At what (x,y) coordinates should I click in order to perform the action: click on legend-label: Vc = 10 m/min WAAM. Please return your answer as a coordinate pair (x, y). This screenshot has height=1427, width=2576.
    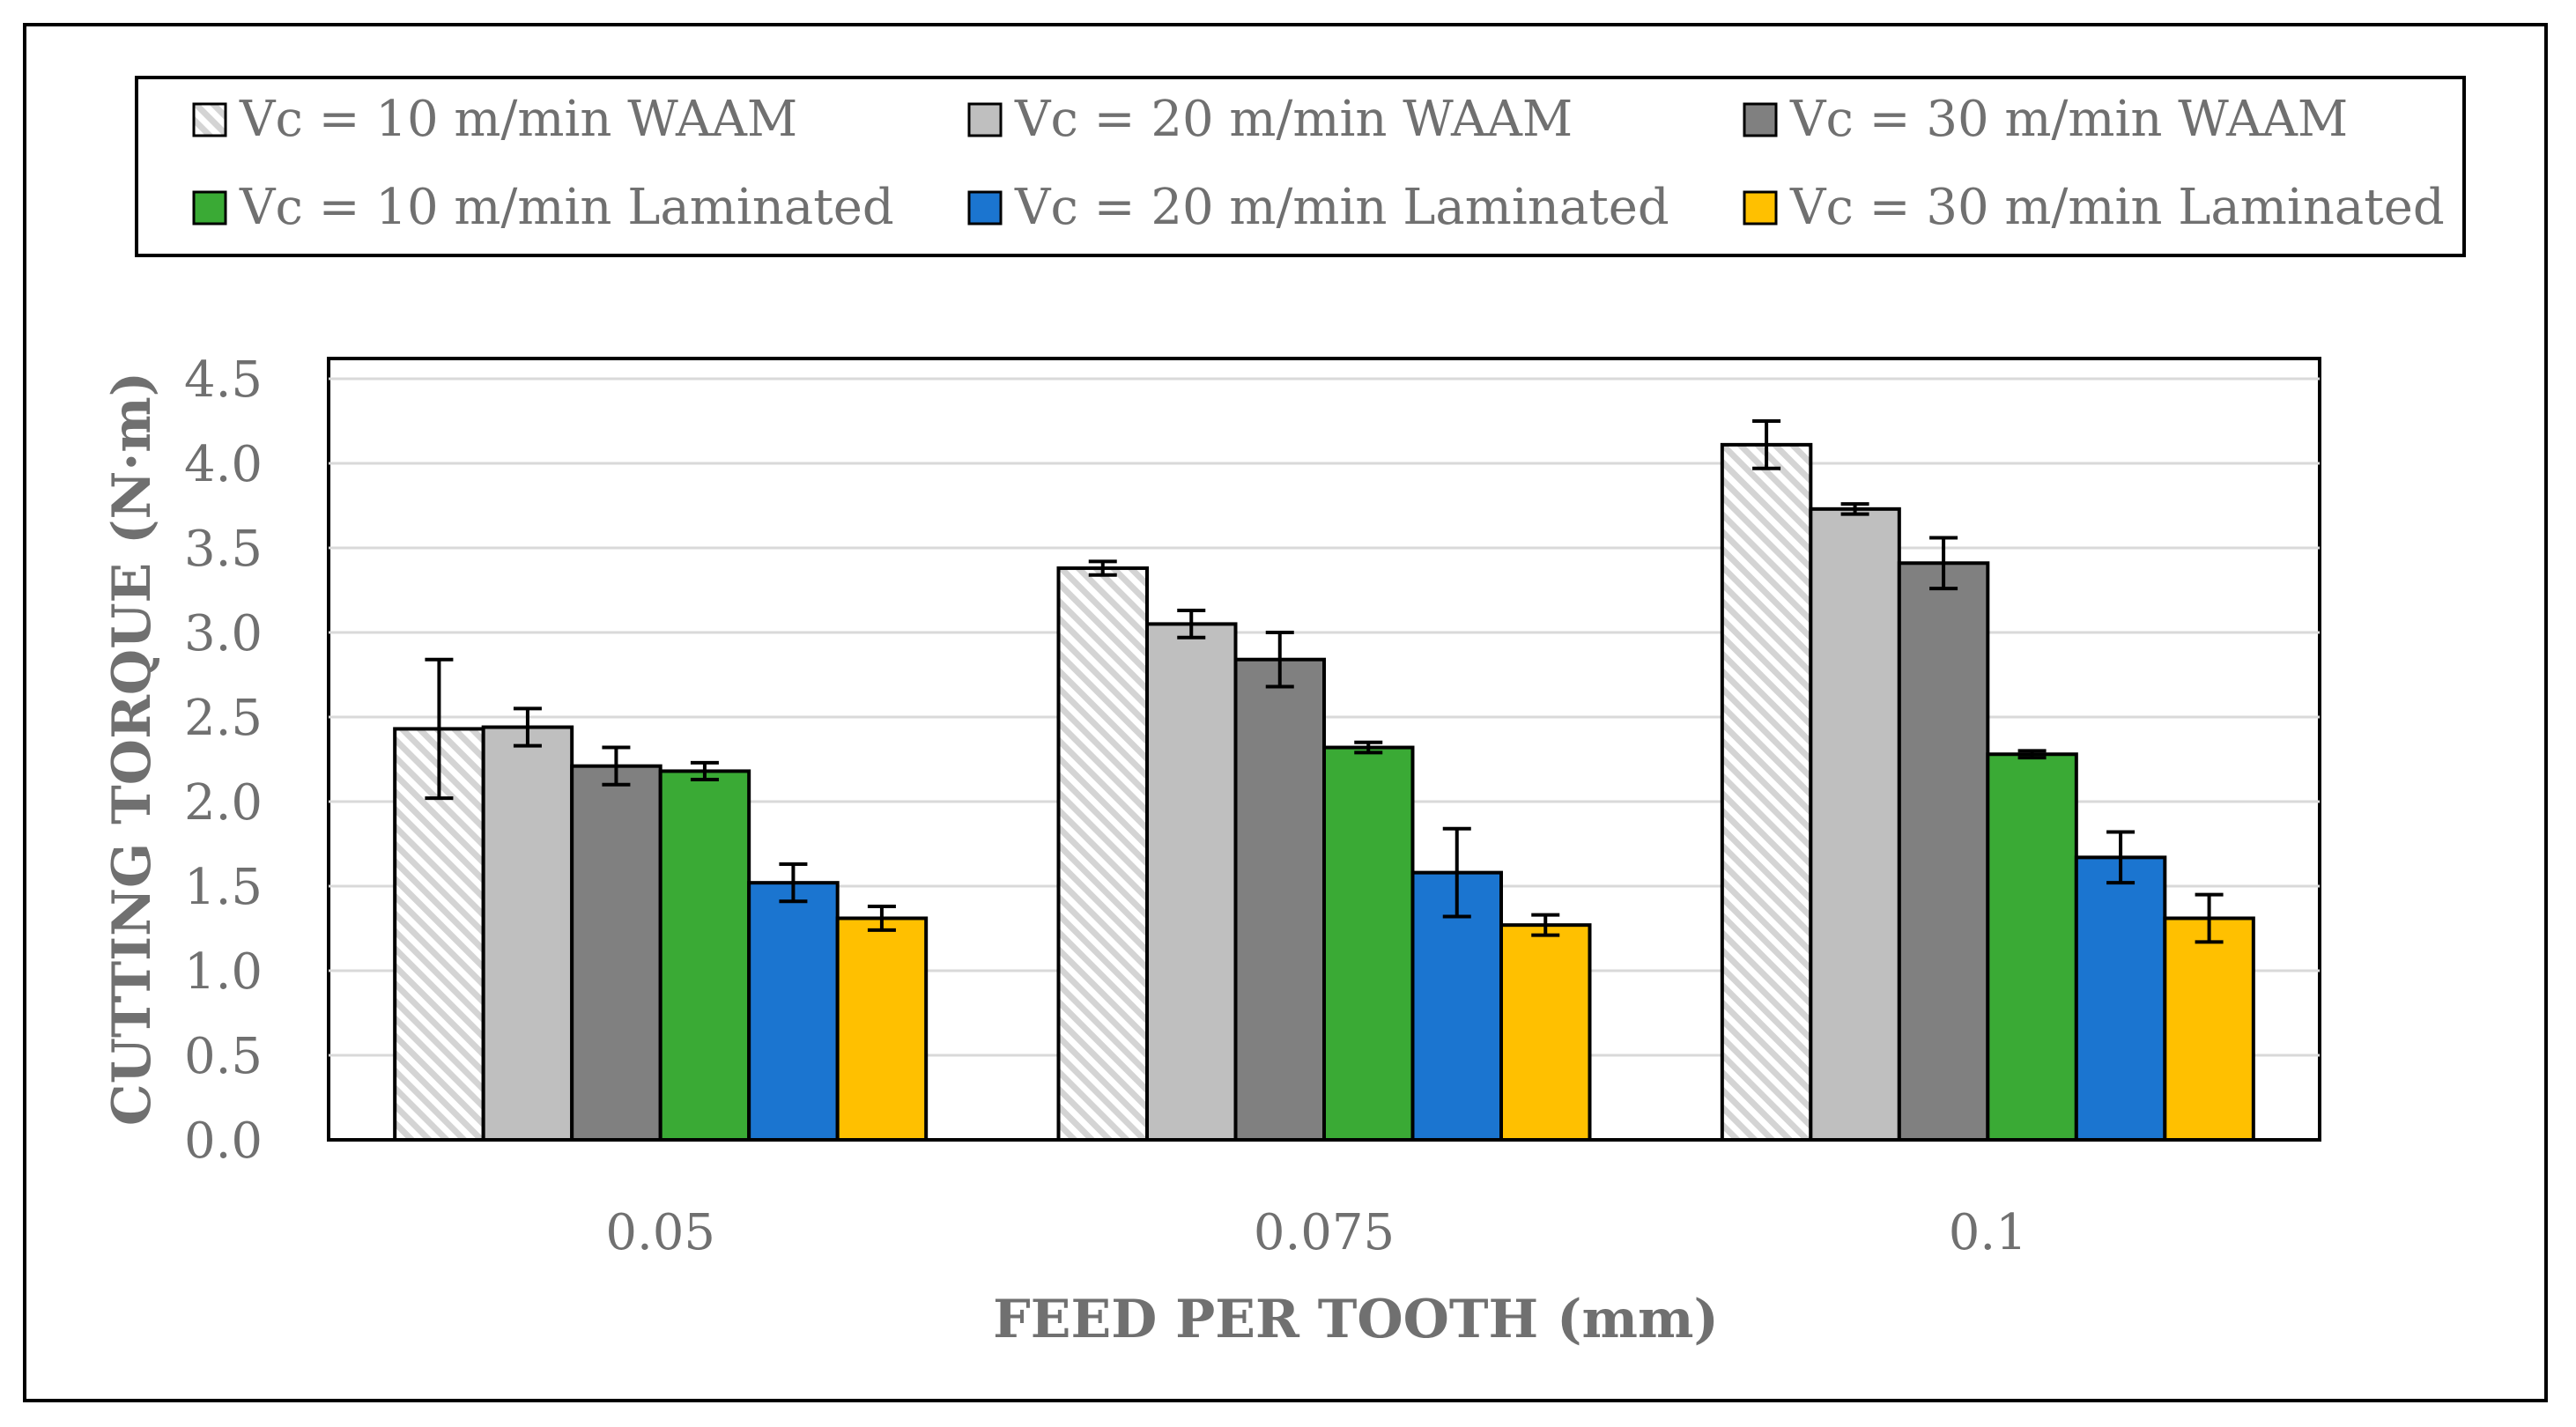
    Looking at the image, I should click on (518, 120).